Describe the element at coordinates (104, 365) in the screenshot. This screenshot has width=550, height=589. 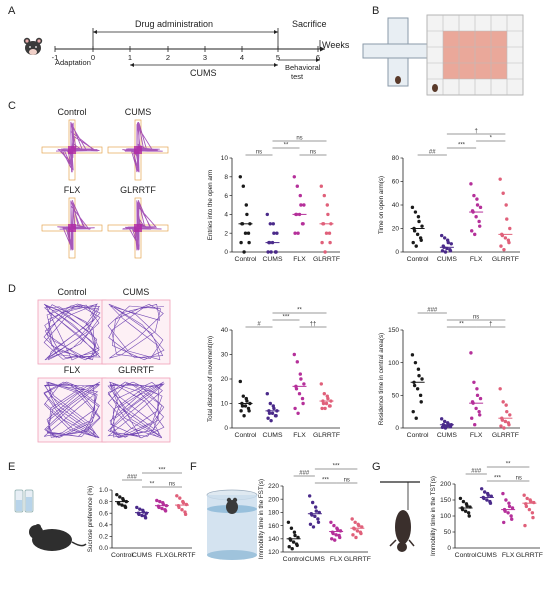
I see `open-field-tracks: Control CUMS FLX GLRRTF` at that location.